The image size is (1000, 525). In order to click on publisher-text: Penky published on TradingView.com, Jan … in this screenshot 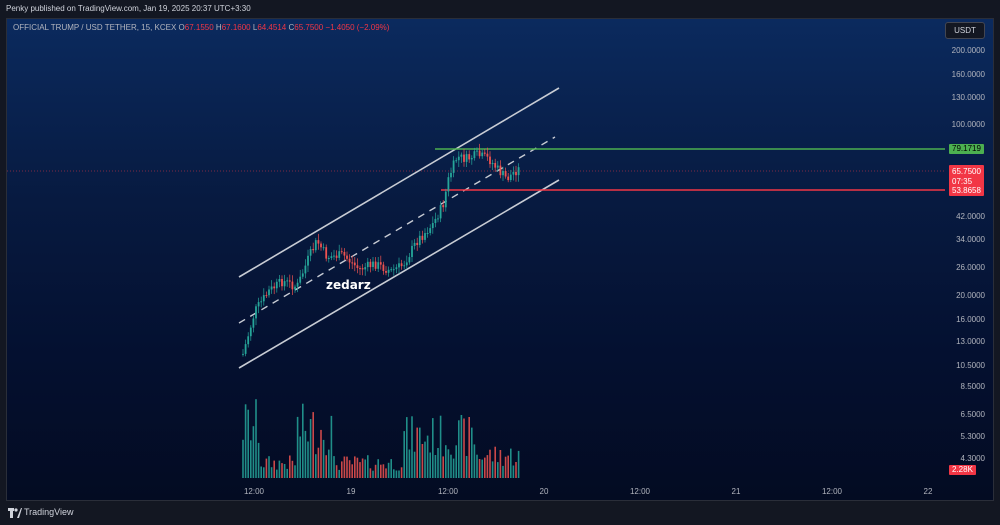, I will do `click(128, 8)`.